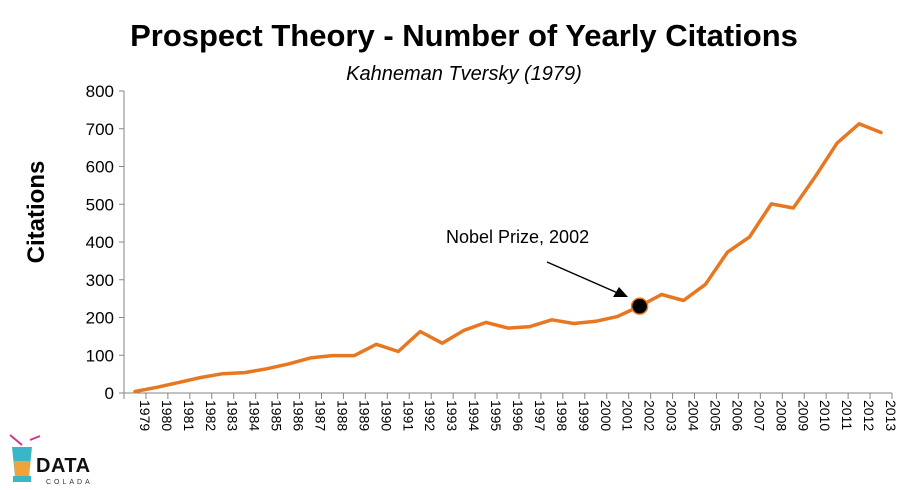 The height and width of the screenshot is (490, 916). What do you see at coordinates (167, 415) in the screenshot?
I see `x-tick-label: 1980` at bounding box center [167, 415].